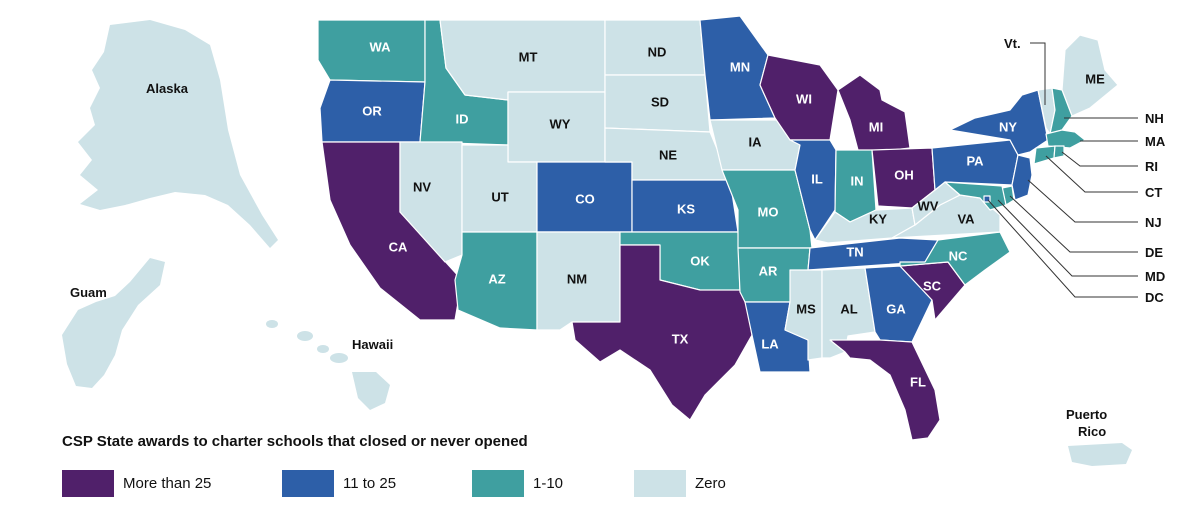 The width and height of the screenshot is (1200, 517). I want to click on leader-md, so click(1067, 238).